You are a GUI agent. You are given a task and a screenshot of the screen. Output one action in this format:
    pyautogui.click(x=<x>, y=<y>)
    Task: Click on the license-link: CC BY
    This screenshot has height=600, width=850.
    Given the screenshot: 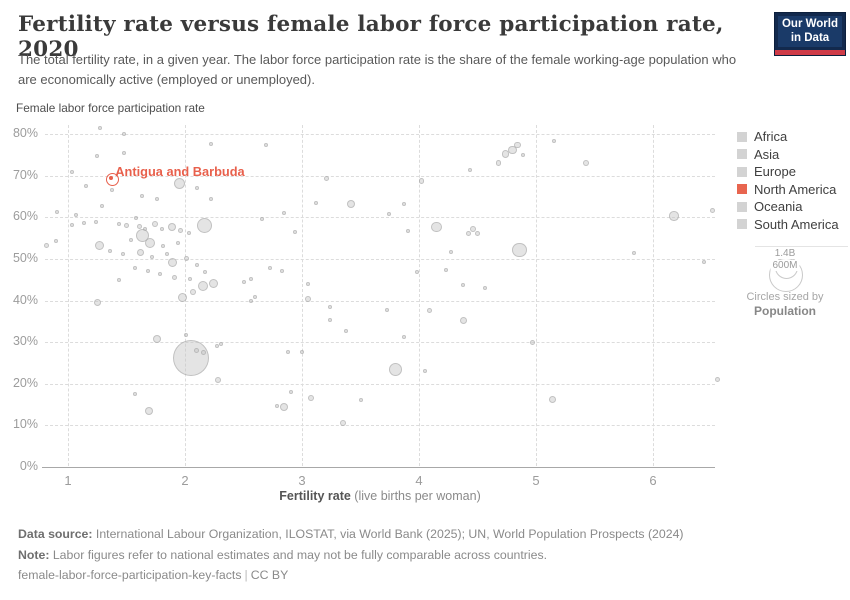 What is the action you would take?
    pyautogui.click(x=269, y=575)
    